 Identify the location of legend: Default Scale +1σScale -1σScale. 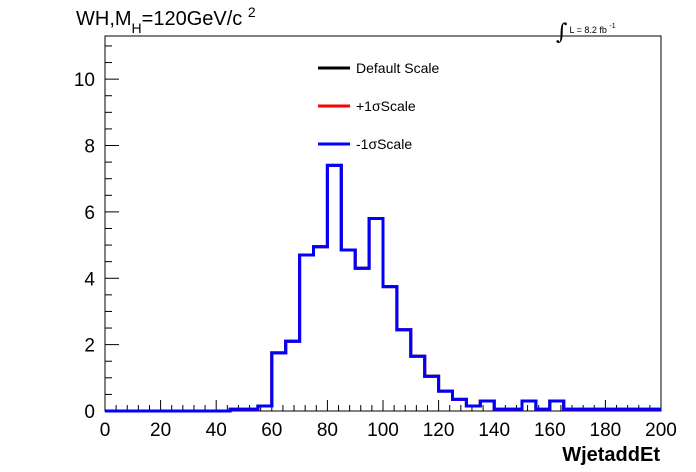
(378, 106).